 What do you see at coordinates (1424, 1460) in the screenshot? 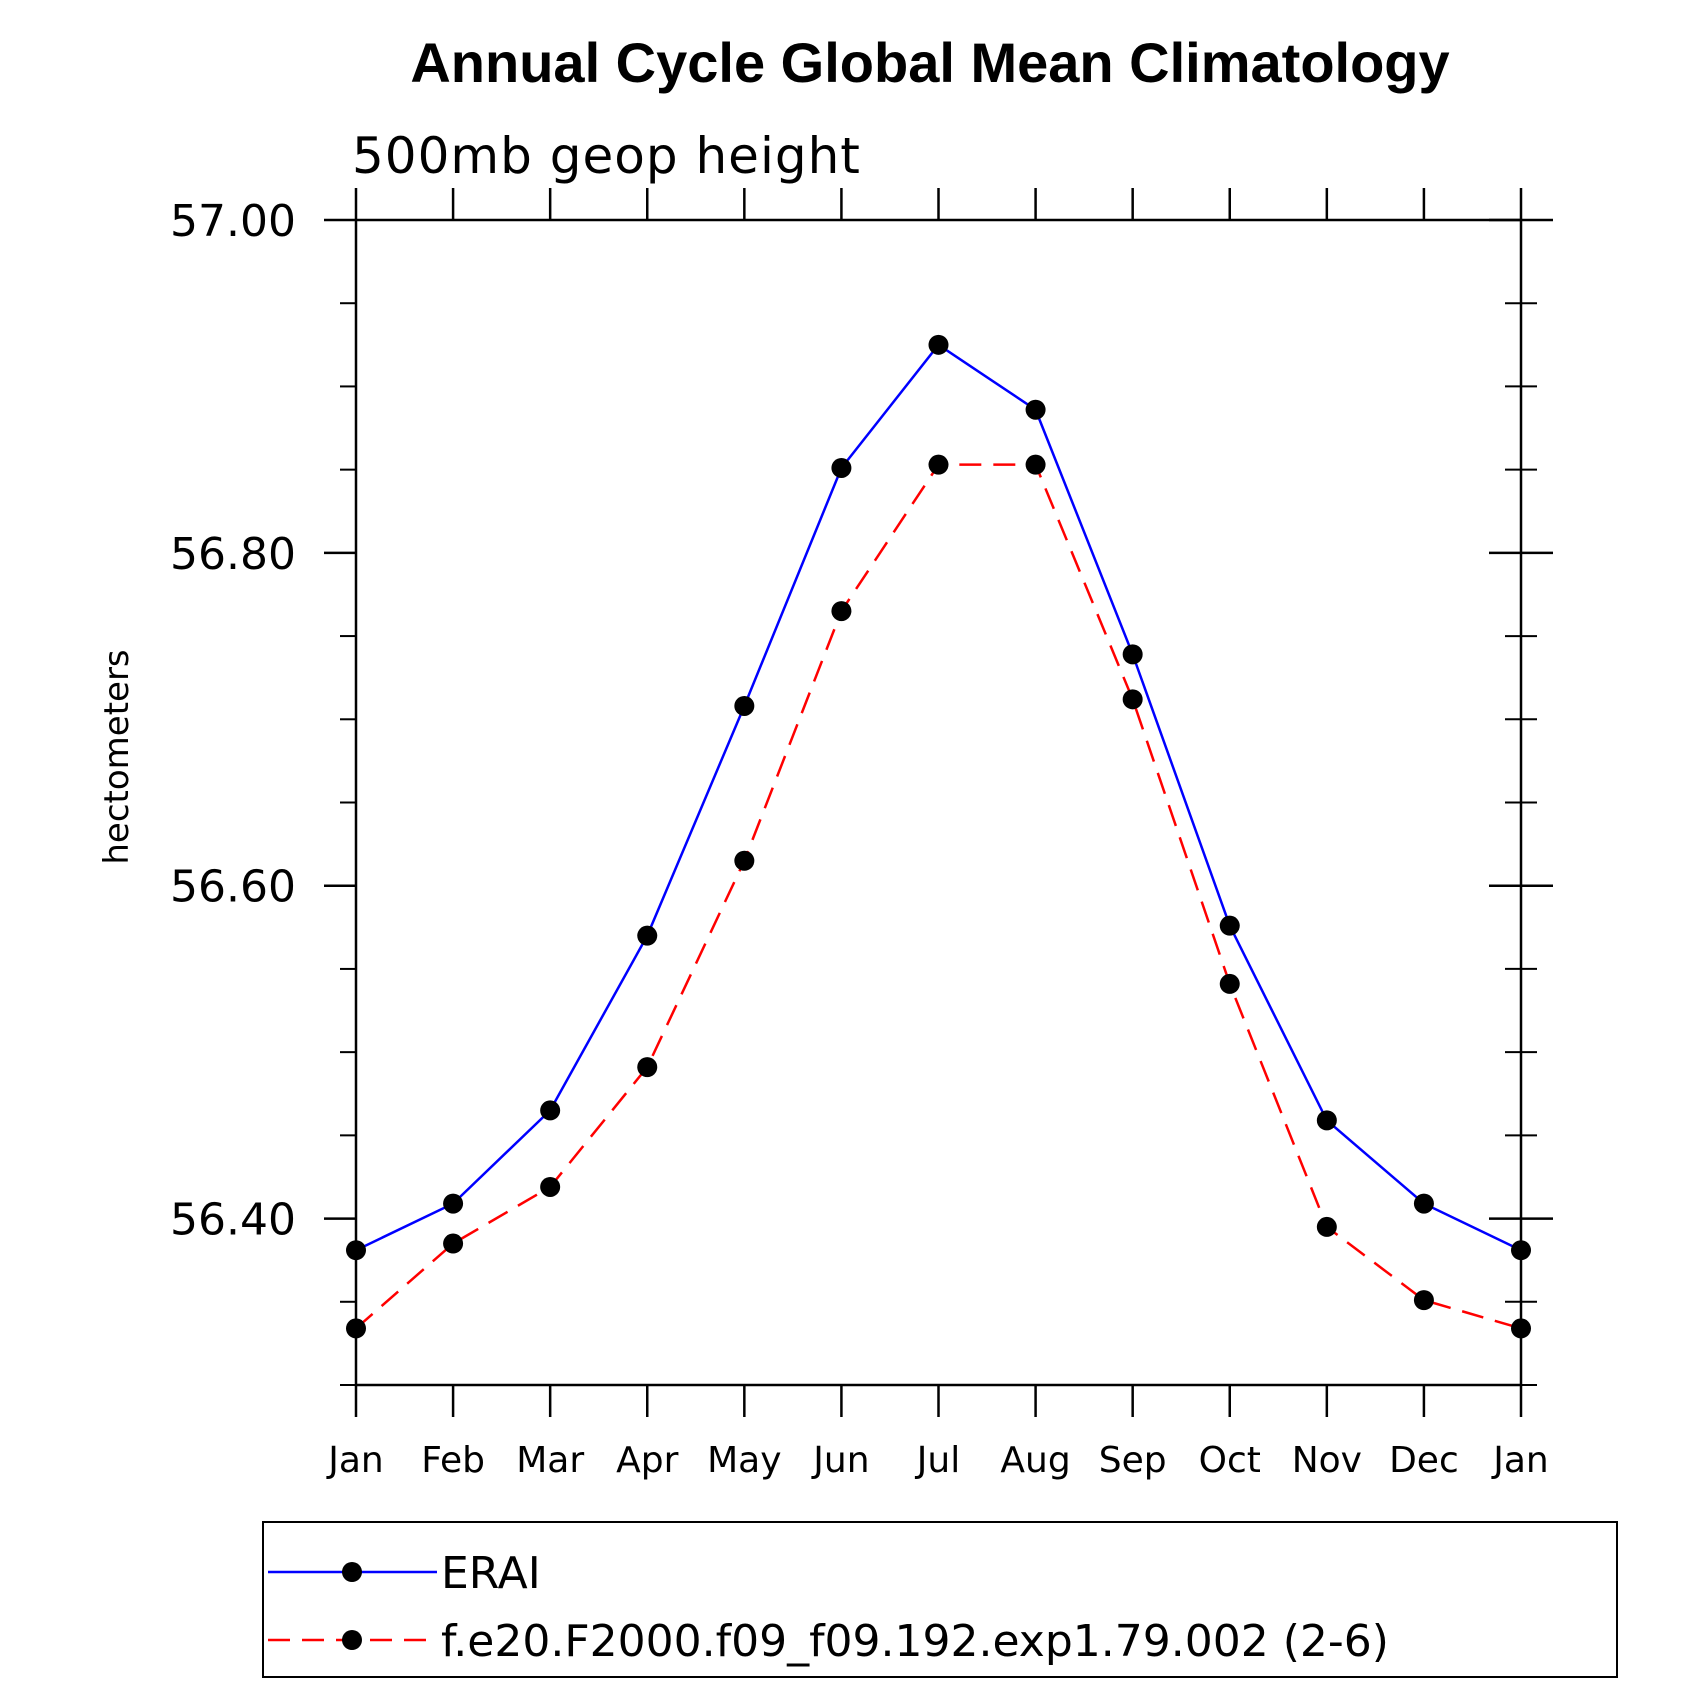
I see `x-tick-label: Dec` at bounding box center [1424, 1460].